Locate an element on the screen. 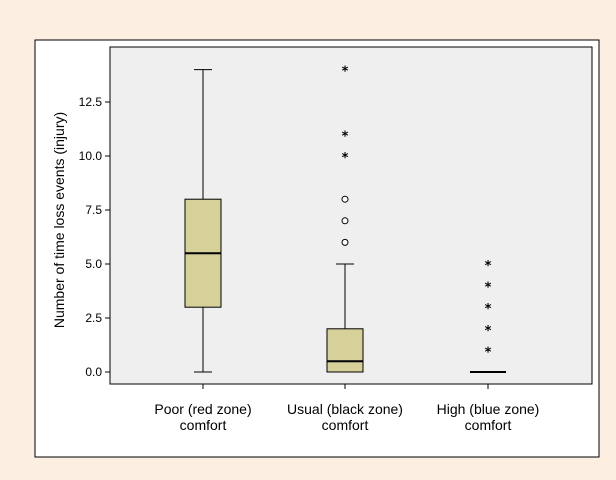  y-tick-label: 0.0 is located at coordinates (93, 372).